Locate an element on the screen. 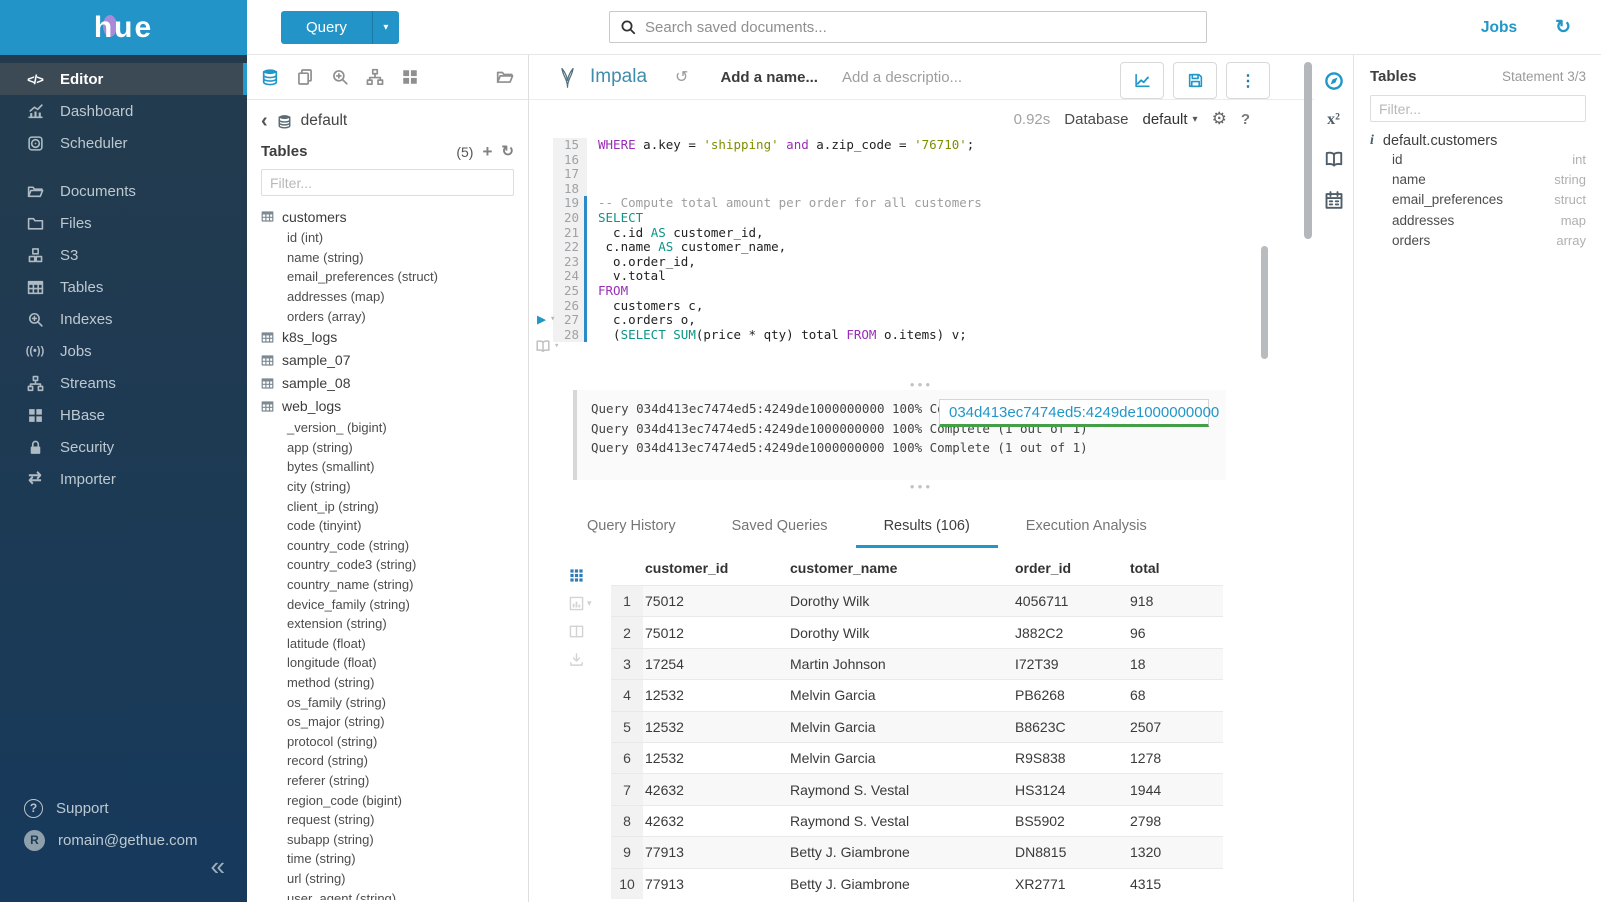 This screenshot has height=902, width=1601. tree-column: method (string) is located at coordinates (331, 682).